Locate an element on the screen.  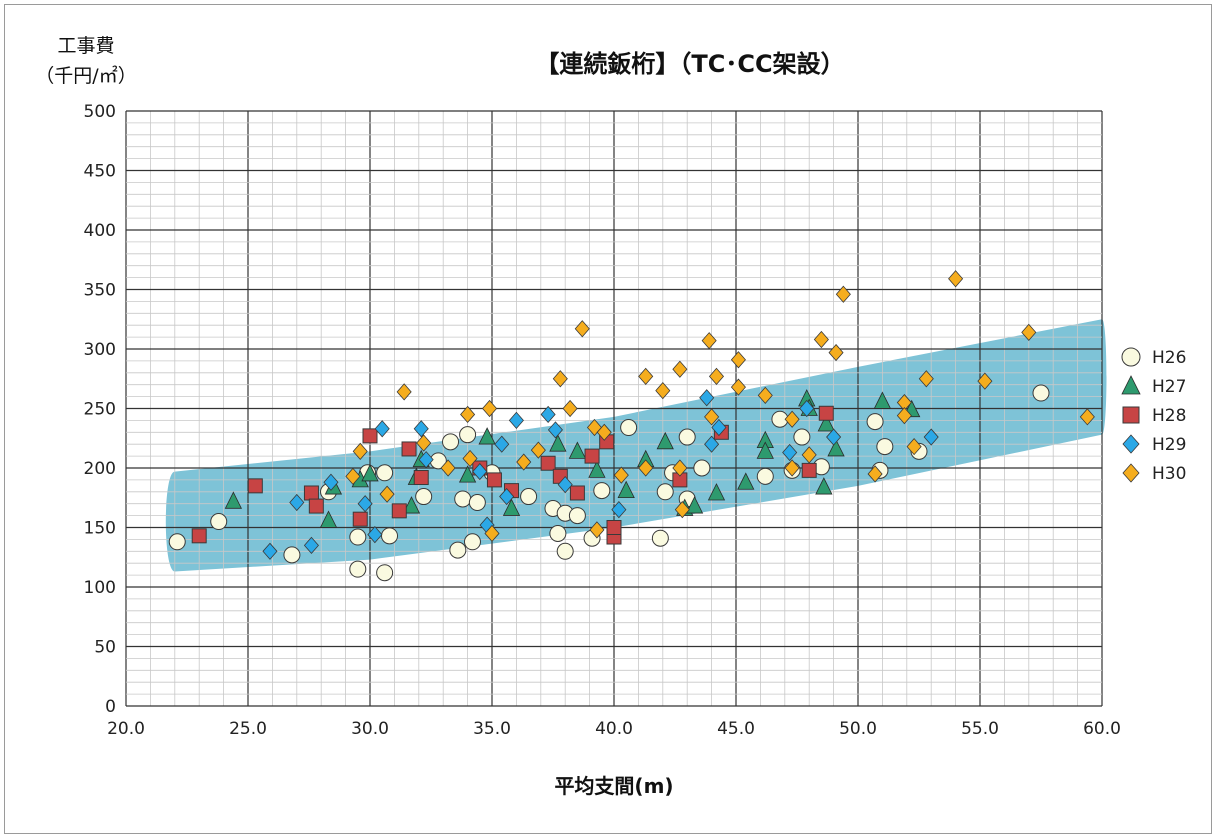
y-tick-label: 450 is located at coordinates (100, 172).